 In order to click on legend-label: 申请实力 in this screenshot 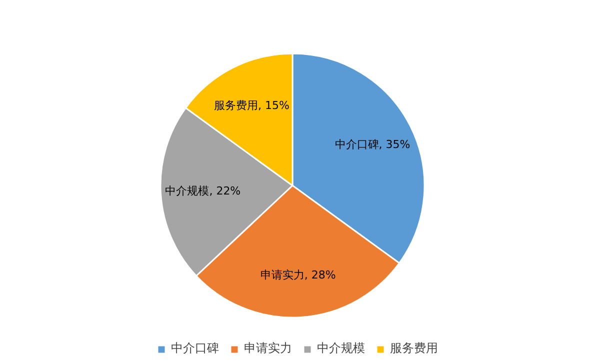, I will do `click(268, 348)`.